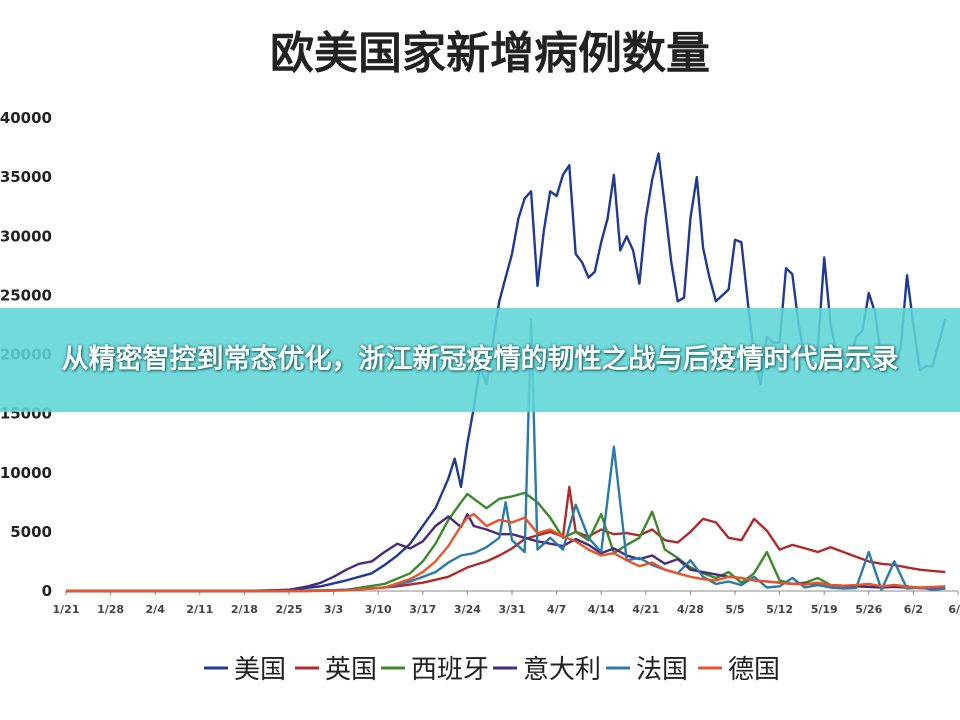  I want to click on x-tick-label: 4/14, so click(601, 609).